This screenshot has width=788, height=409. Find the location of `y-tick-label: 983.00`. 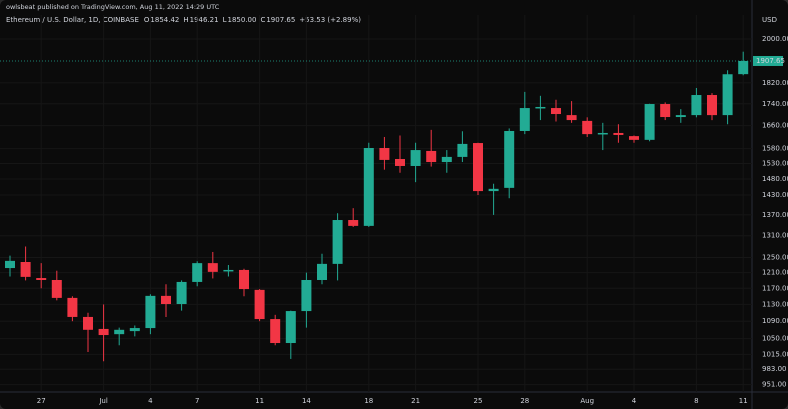

y-tick-label: 983.00 is located at coordinates (774, 369).